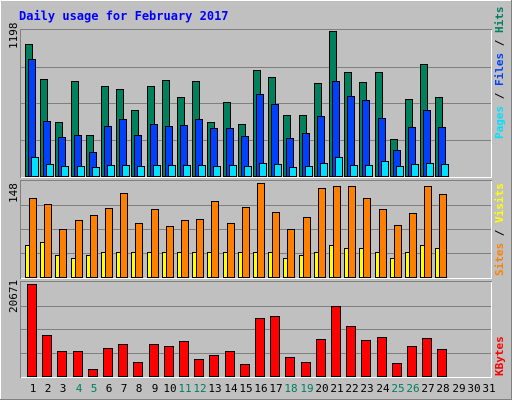  I want to click on day-label: 19, so click(306, 388).